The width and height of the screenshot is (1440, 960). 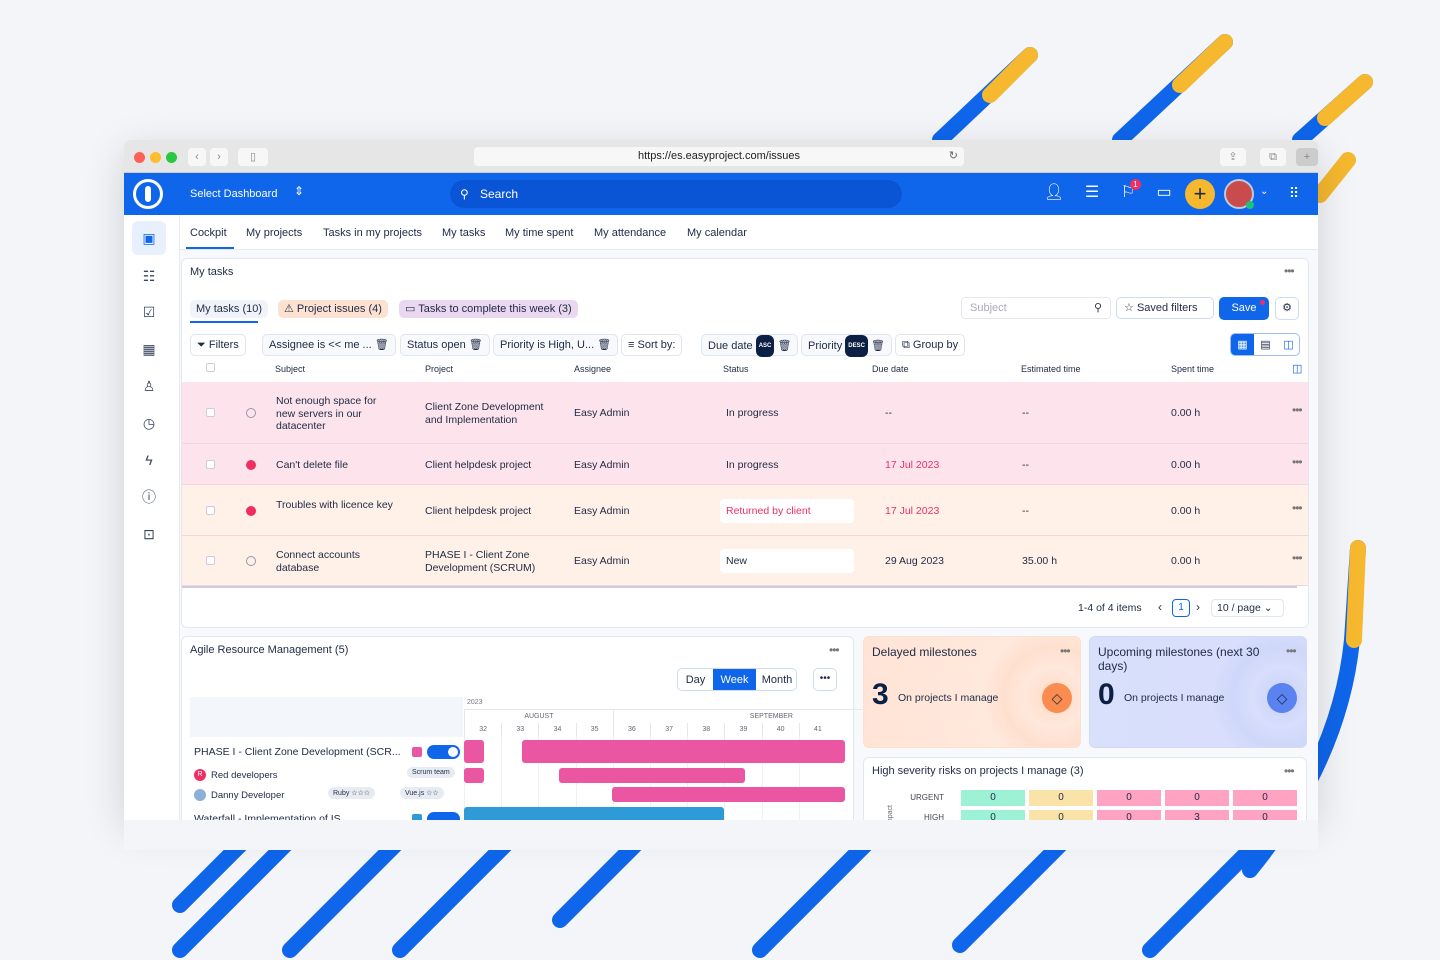 I want to click on back-icon: ‹, so click(x=197, y=157).